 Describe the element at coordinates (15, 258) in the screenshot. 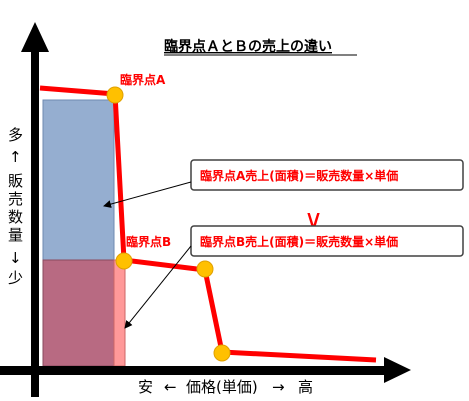

I see `y-axis-arrow-down: ↓` at that location.